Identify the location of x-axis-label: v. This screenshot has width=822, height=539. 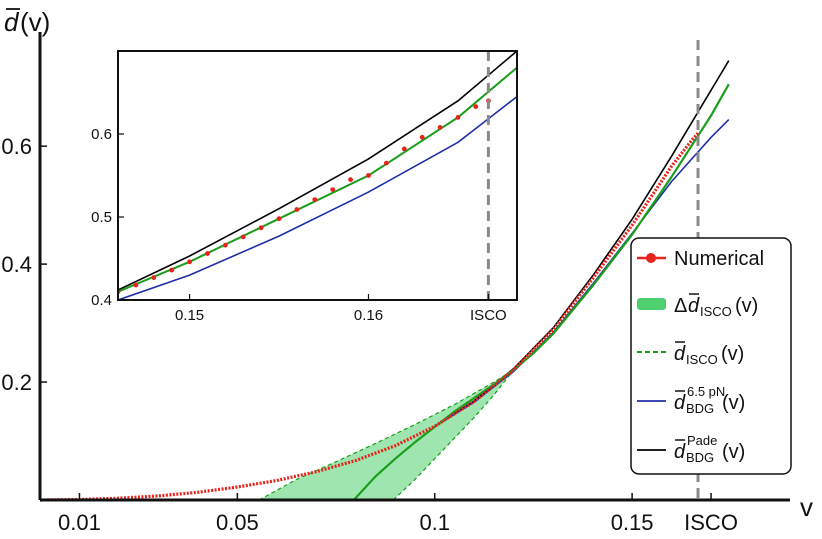
(806, 507).